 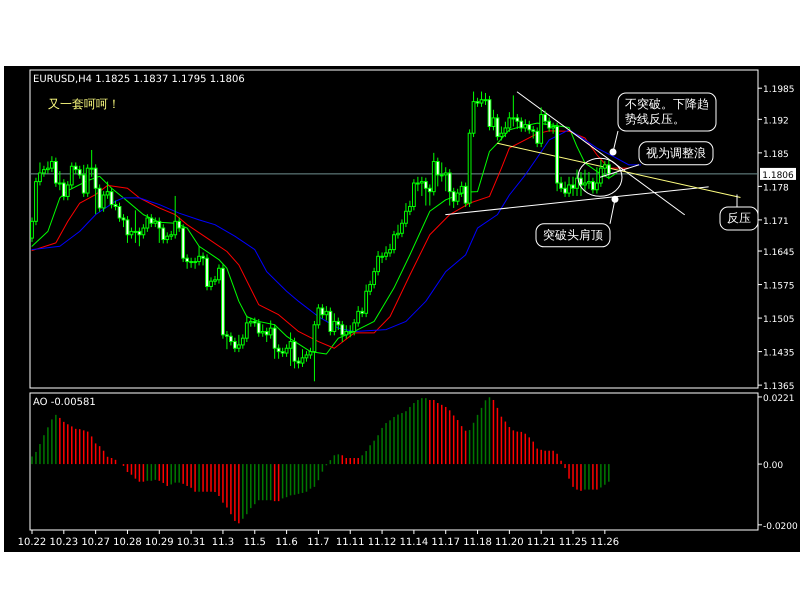 I want to click on x-tick-label: 11.3, so click(x=223, y=542).